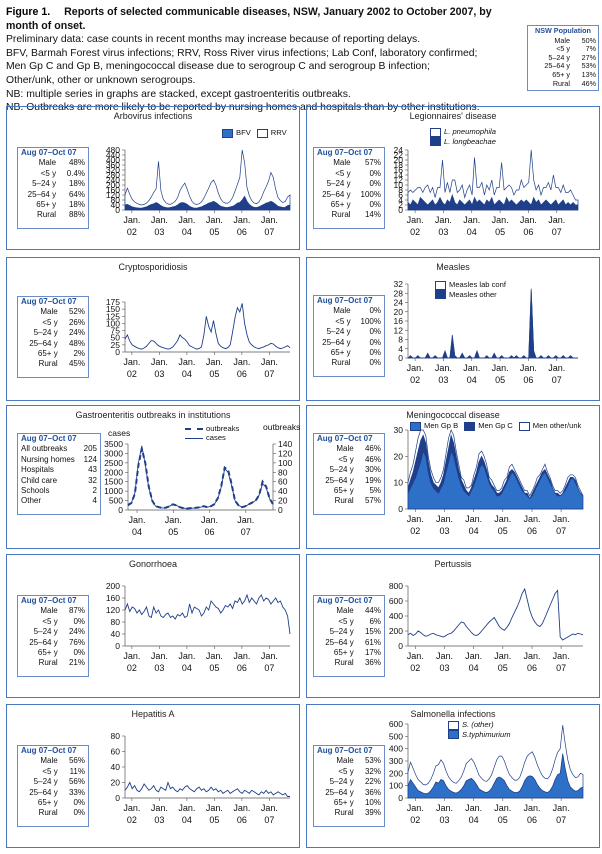 This screenshot has width=602, height=854. Describe the element at coordinates (94, 501) in the screenshot. I see `stats-value: 4` at that location.